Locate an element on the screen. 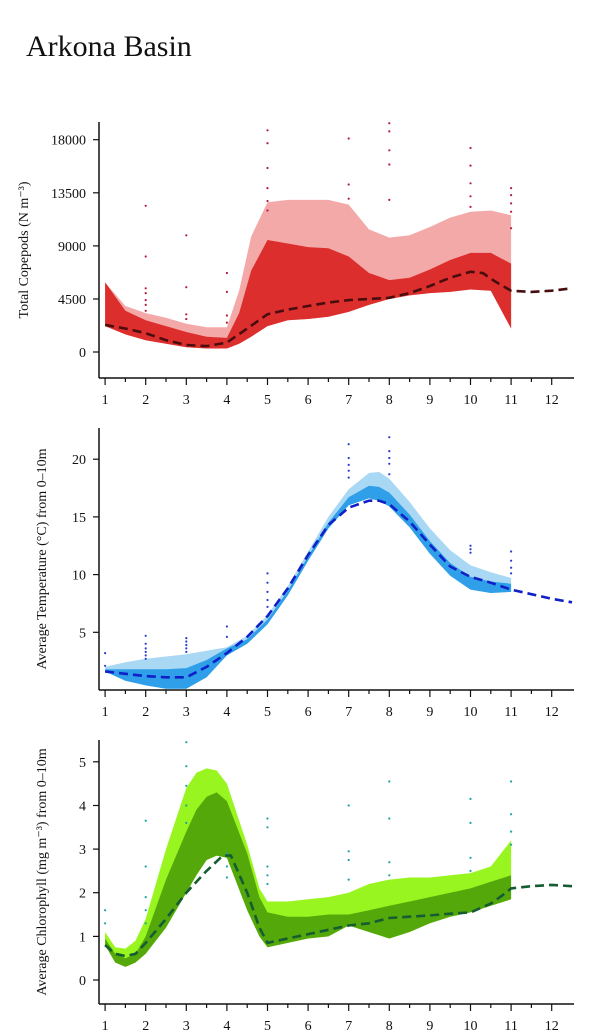 The image size is (600, 1036). x-tick-label: 9 is located at coordinates (429, 712).